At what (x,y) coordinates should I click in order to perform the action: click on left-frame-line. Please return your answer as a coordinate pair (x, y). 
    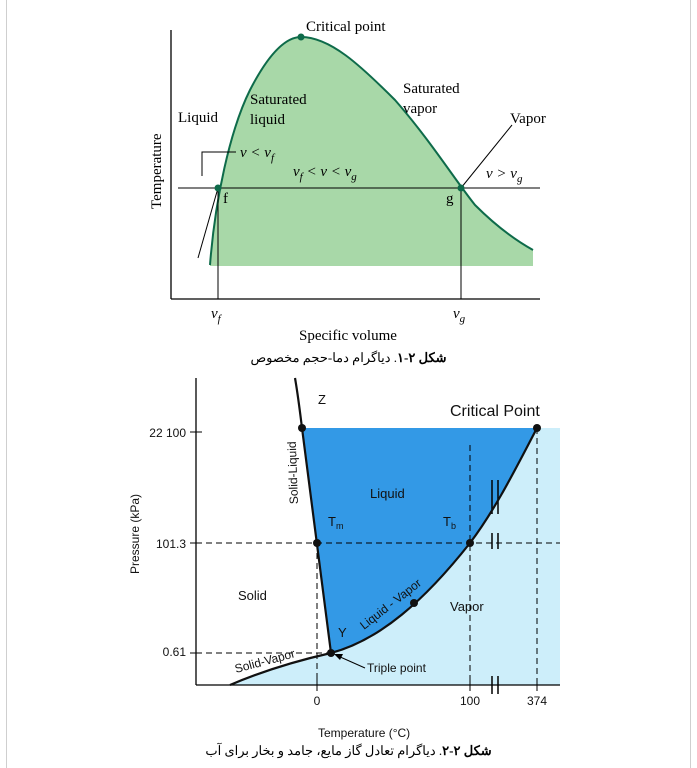
    Looking at the image, I should click on (6, 384).